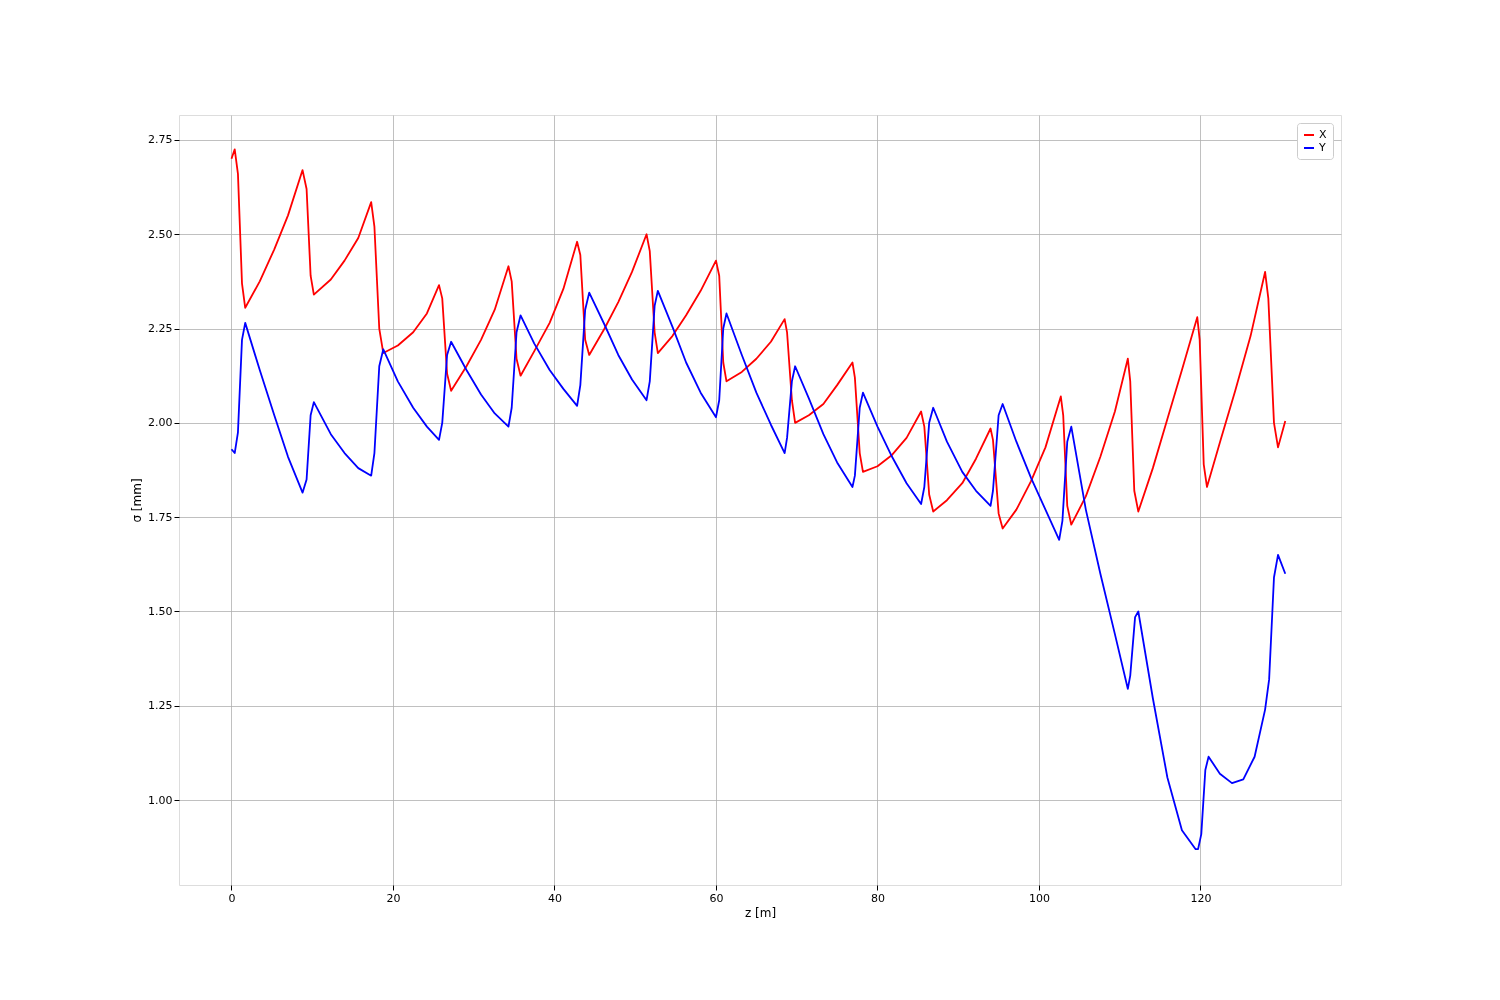  I want to click on x-tick-label: 120, so click(1201, 898).